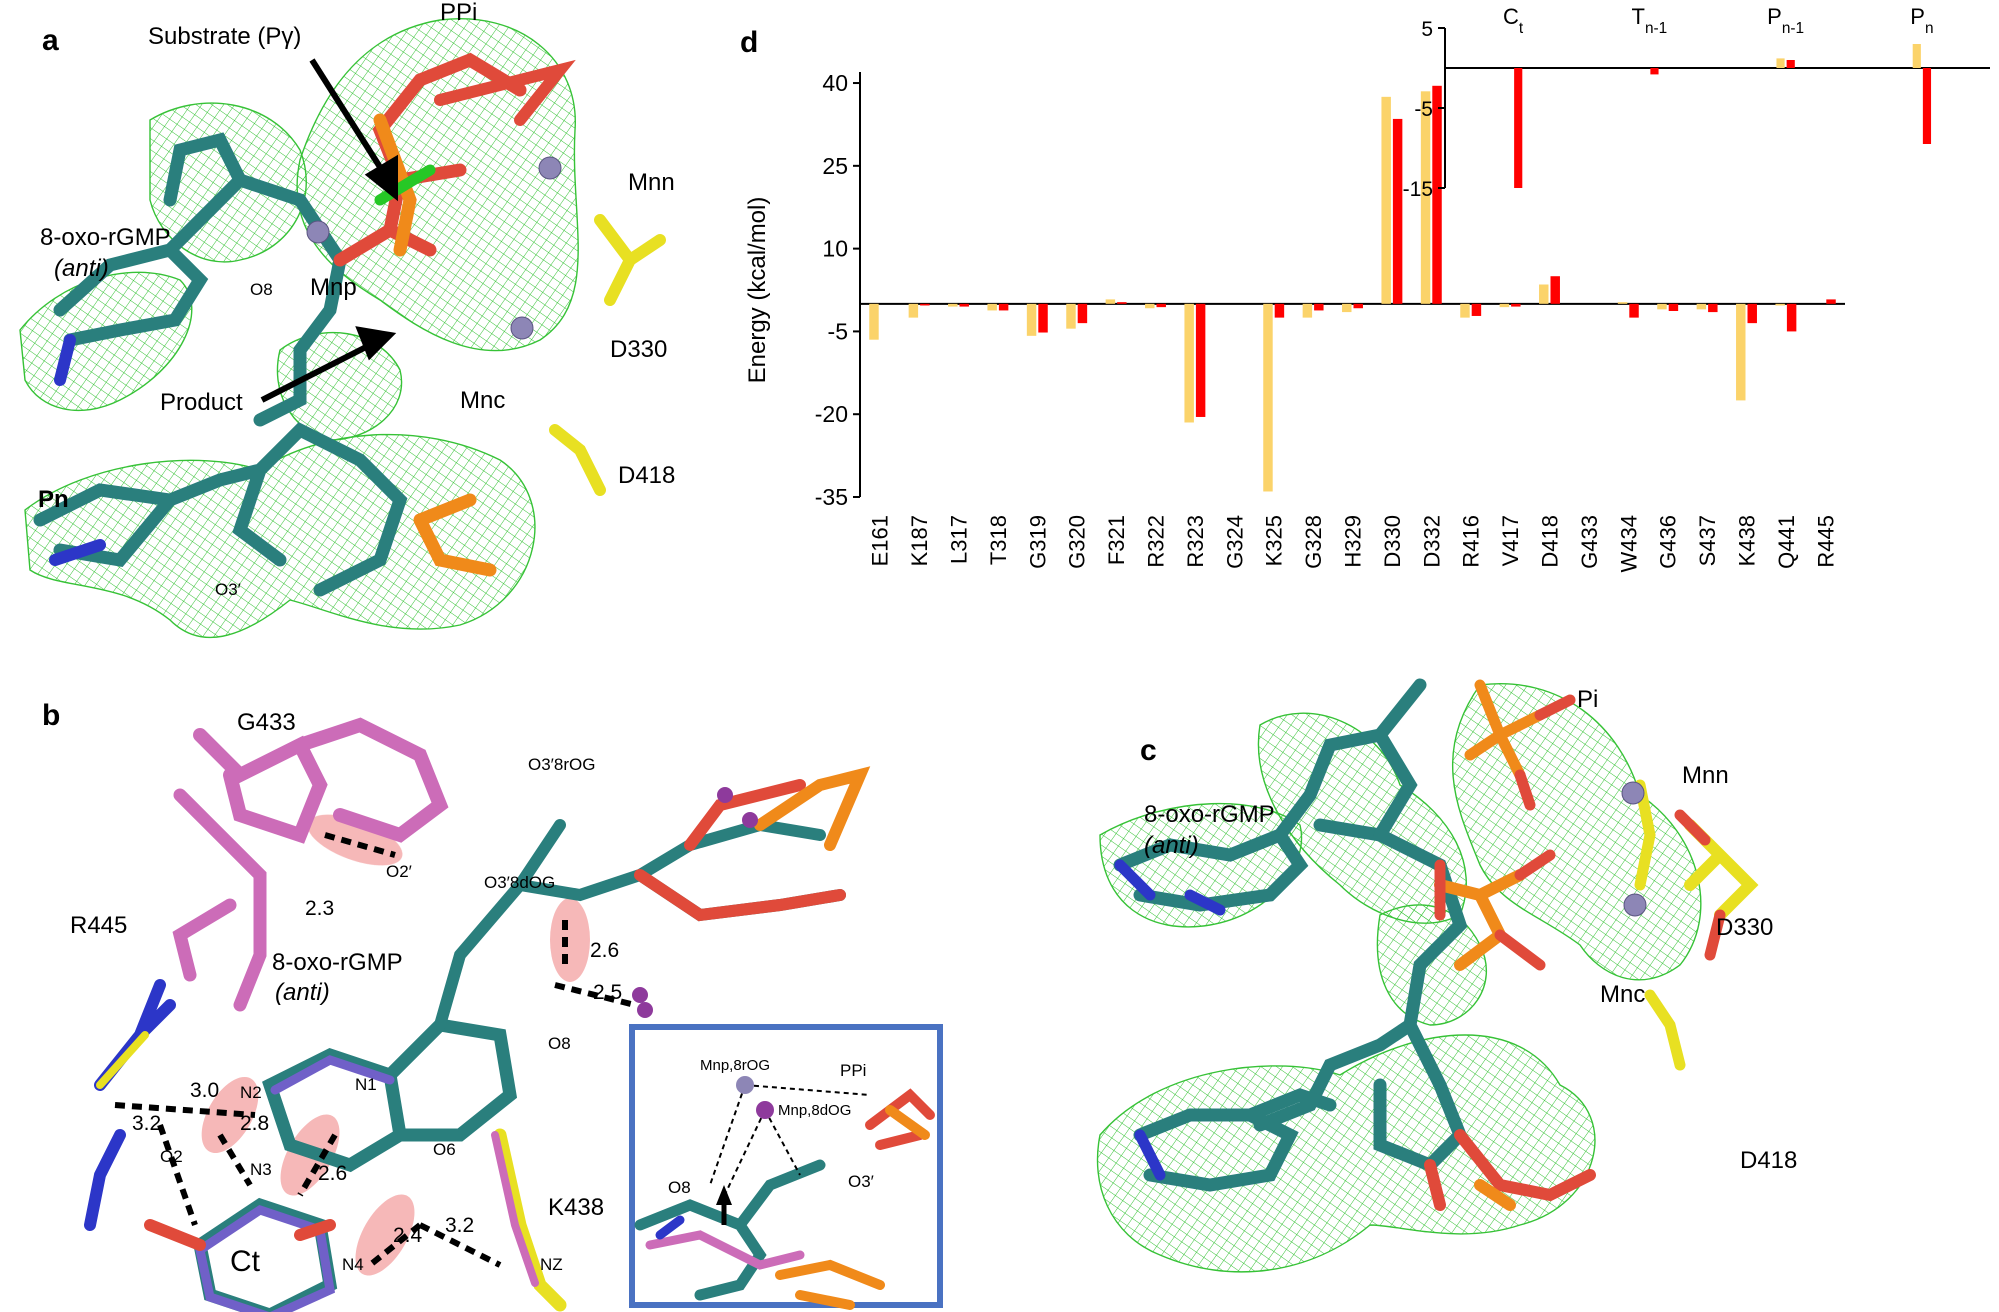 The height and width of the screenshot is (1312, 1999). What do you see at coordinates (959, 539) in the screenshot?
I see `category-label: L317` at bounding box center [959, 539].